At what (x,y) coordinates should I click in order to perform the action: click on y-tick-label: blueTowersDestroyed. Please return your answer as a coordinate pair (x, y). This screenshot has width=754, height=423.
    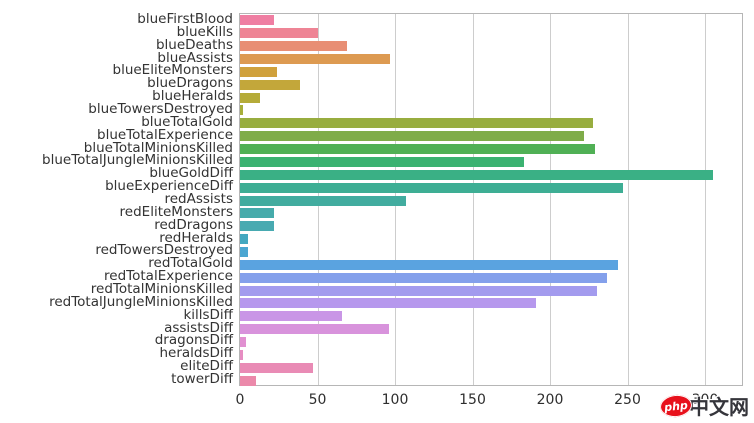
    Looking at the image, I should click on (160, 108).